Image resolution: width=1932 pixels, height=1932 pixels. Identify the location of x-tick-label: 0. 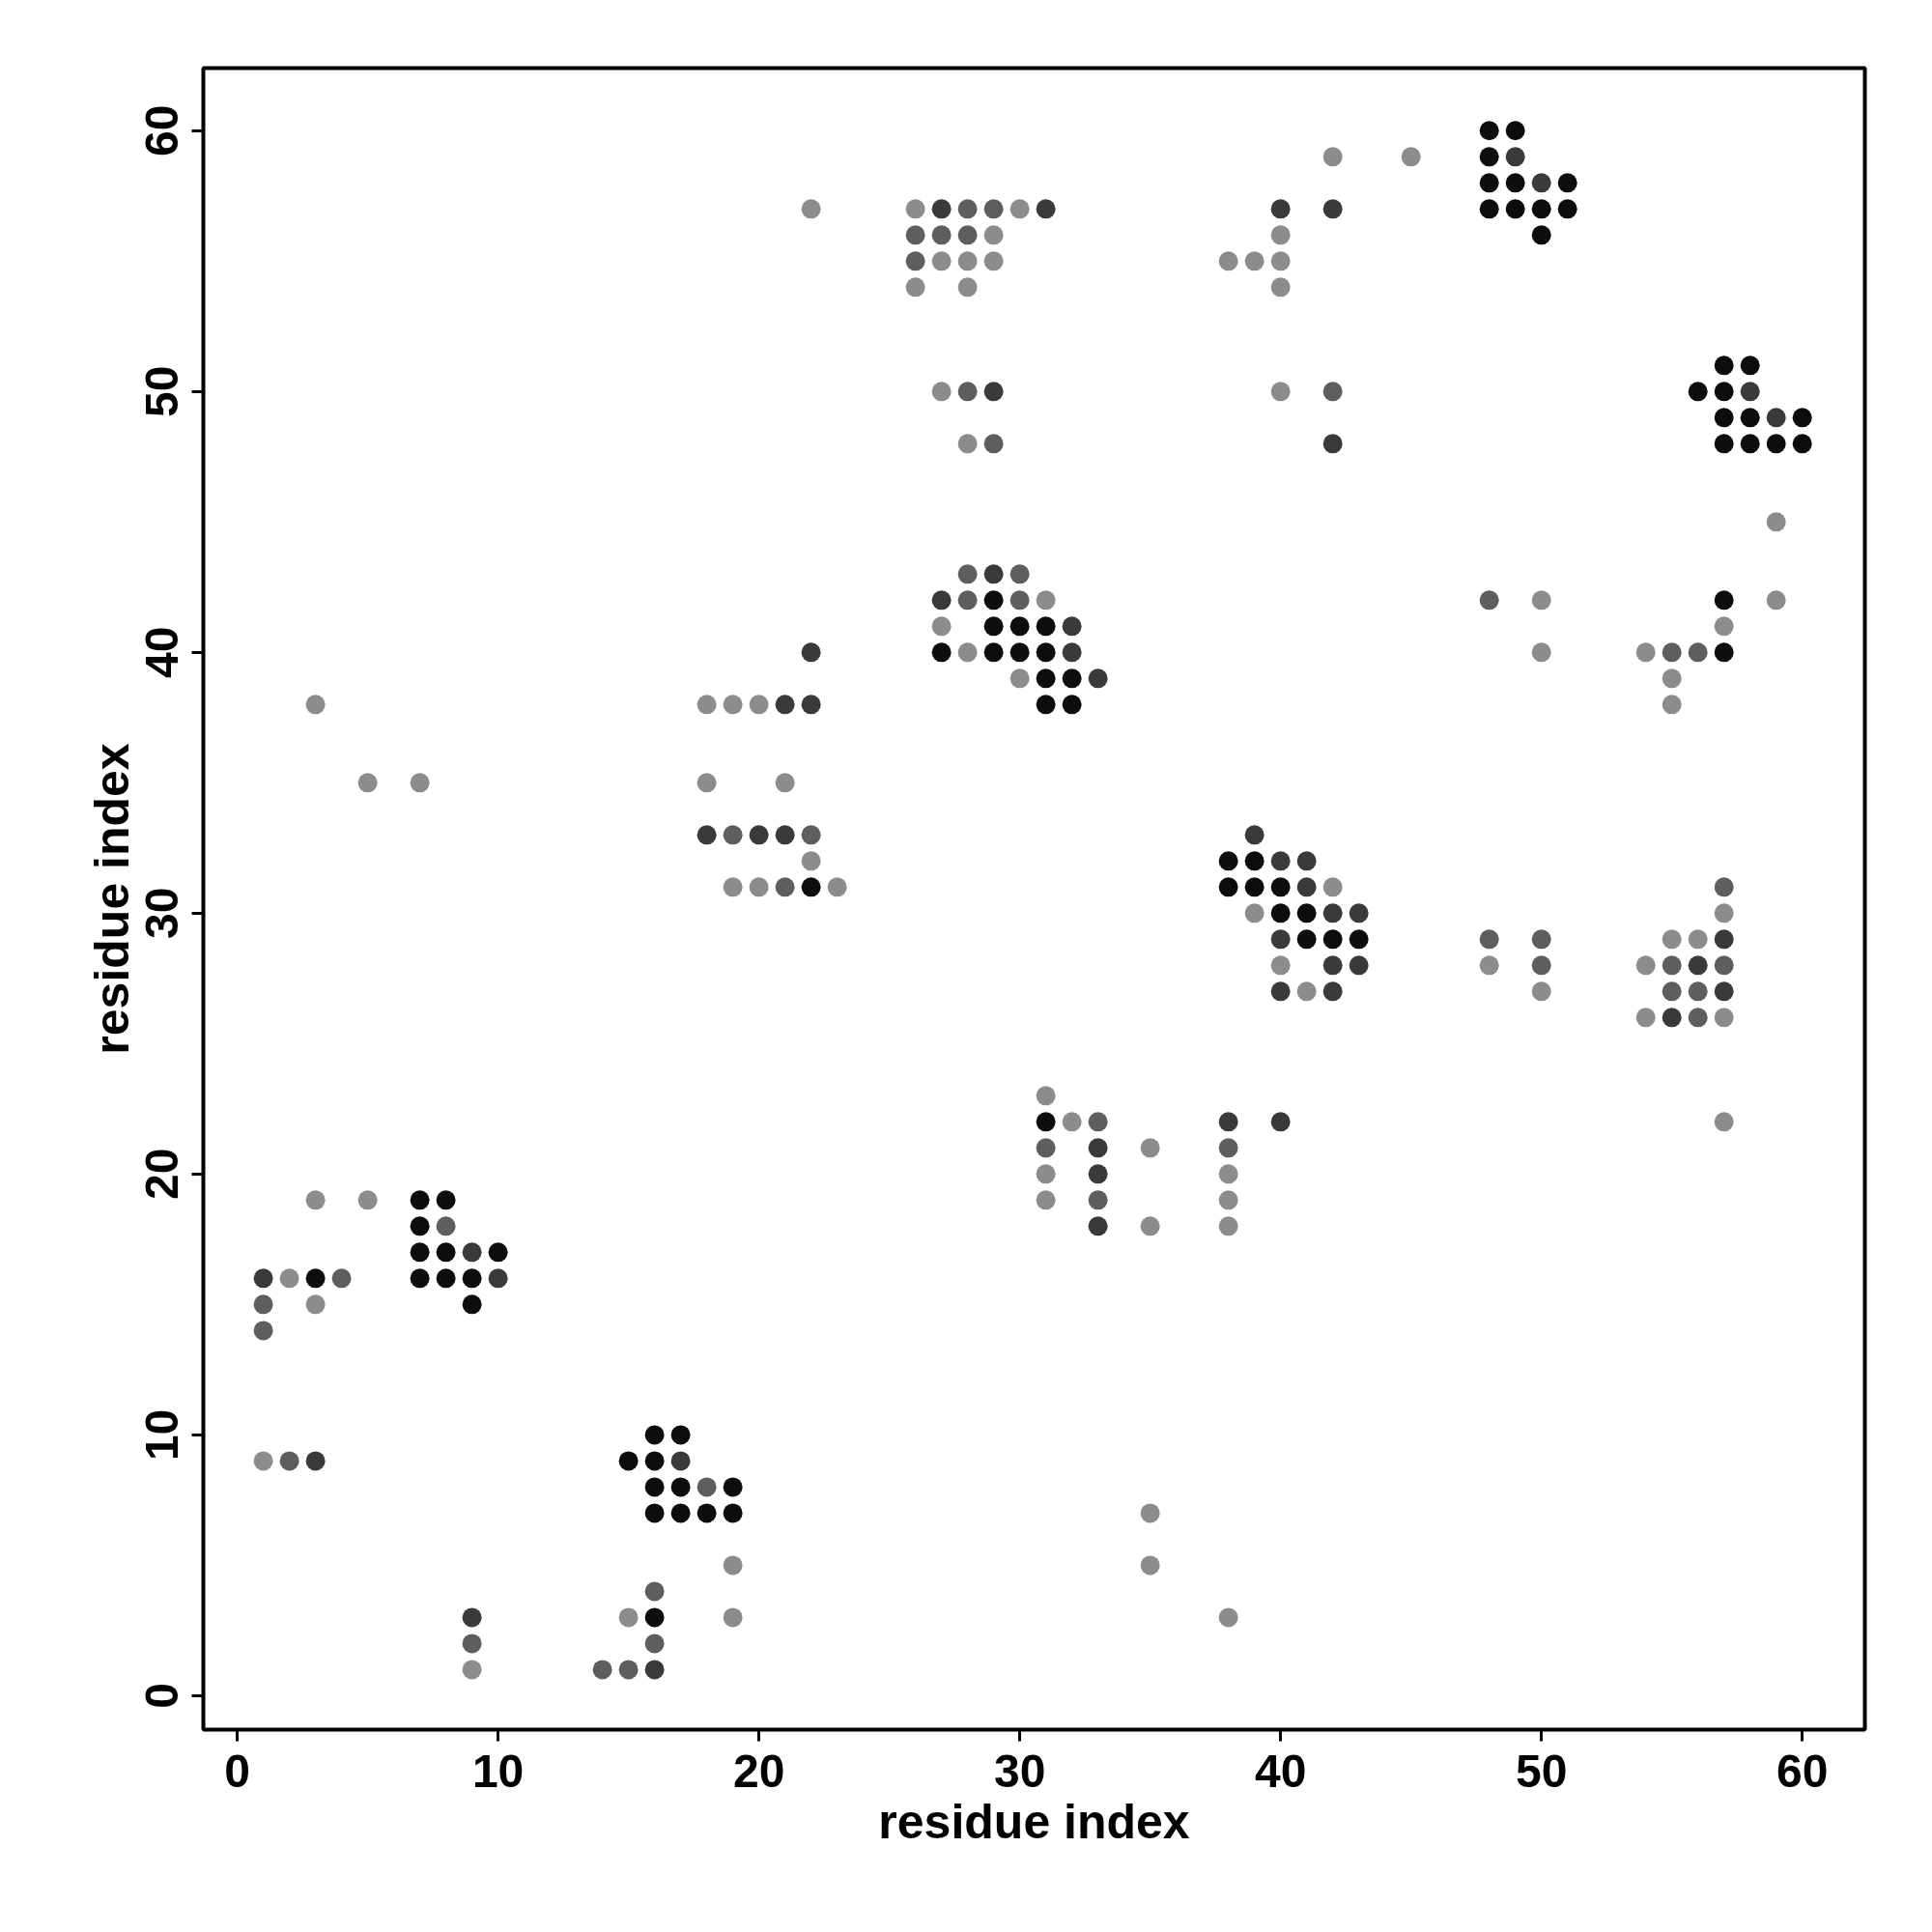
(237, 1771).